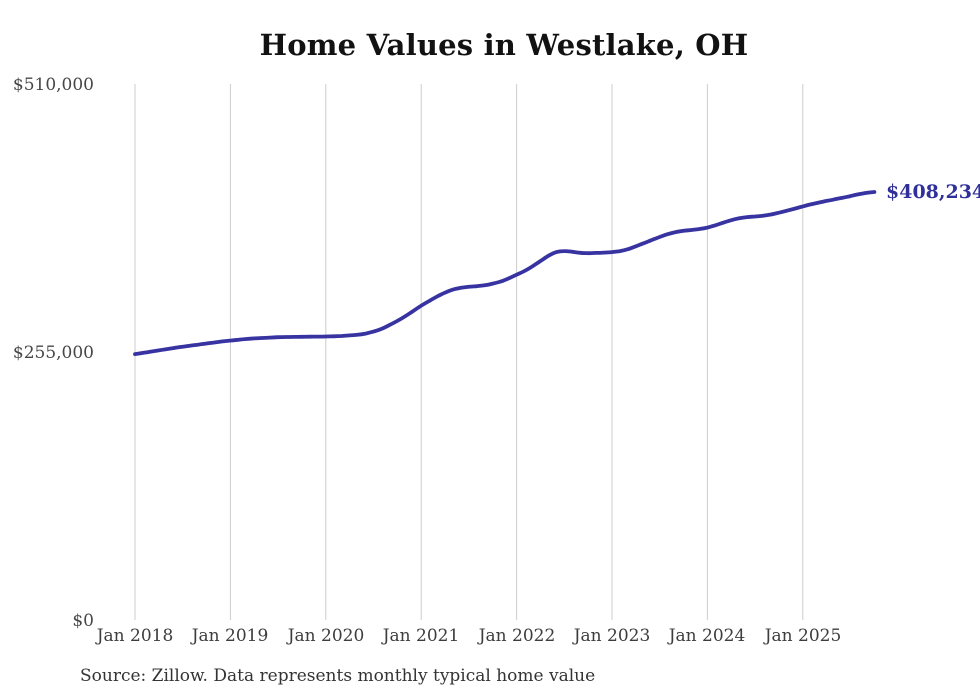  What do you see at coordinates (83, 621) in the screenshot?
I see `y-tick-label: $0` at bounding box center [83, 621].